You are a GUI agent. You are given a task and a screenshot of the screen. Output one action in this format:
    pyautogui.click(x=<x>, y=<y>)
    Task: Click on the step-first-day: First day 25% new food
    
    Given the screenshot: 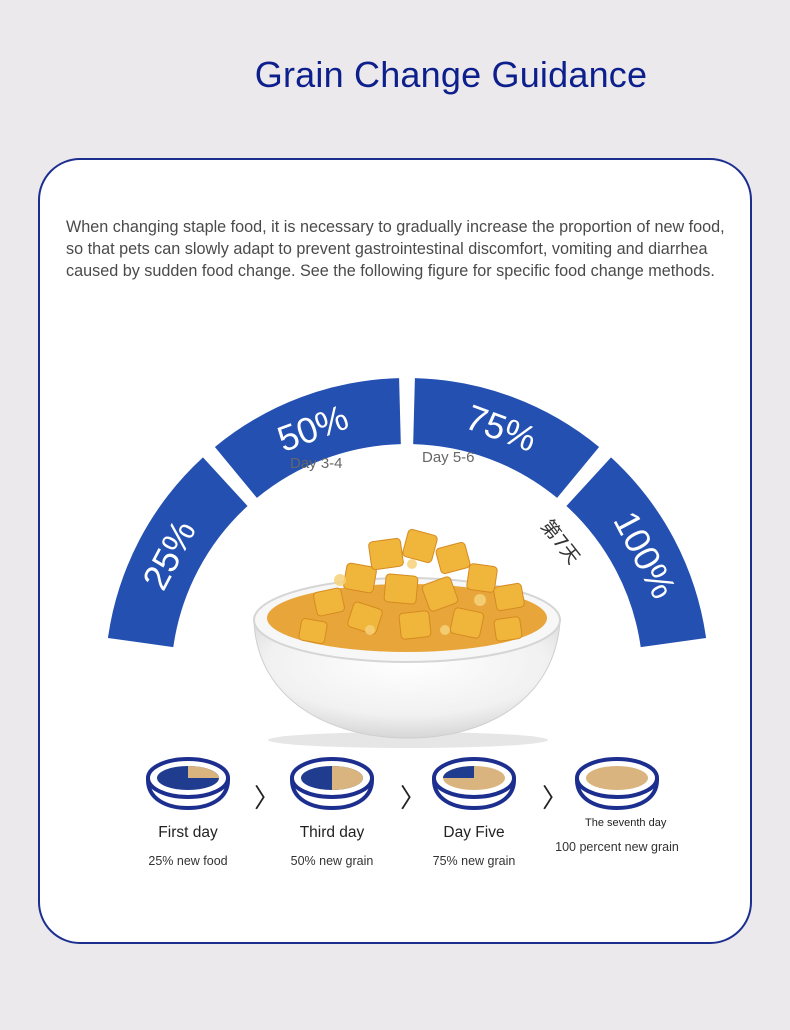 What is the action you would take?
    pyautogui.click(x=188, y=812)
    